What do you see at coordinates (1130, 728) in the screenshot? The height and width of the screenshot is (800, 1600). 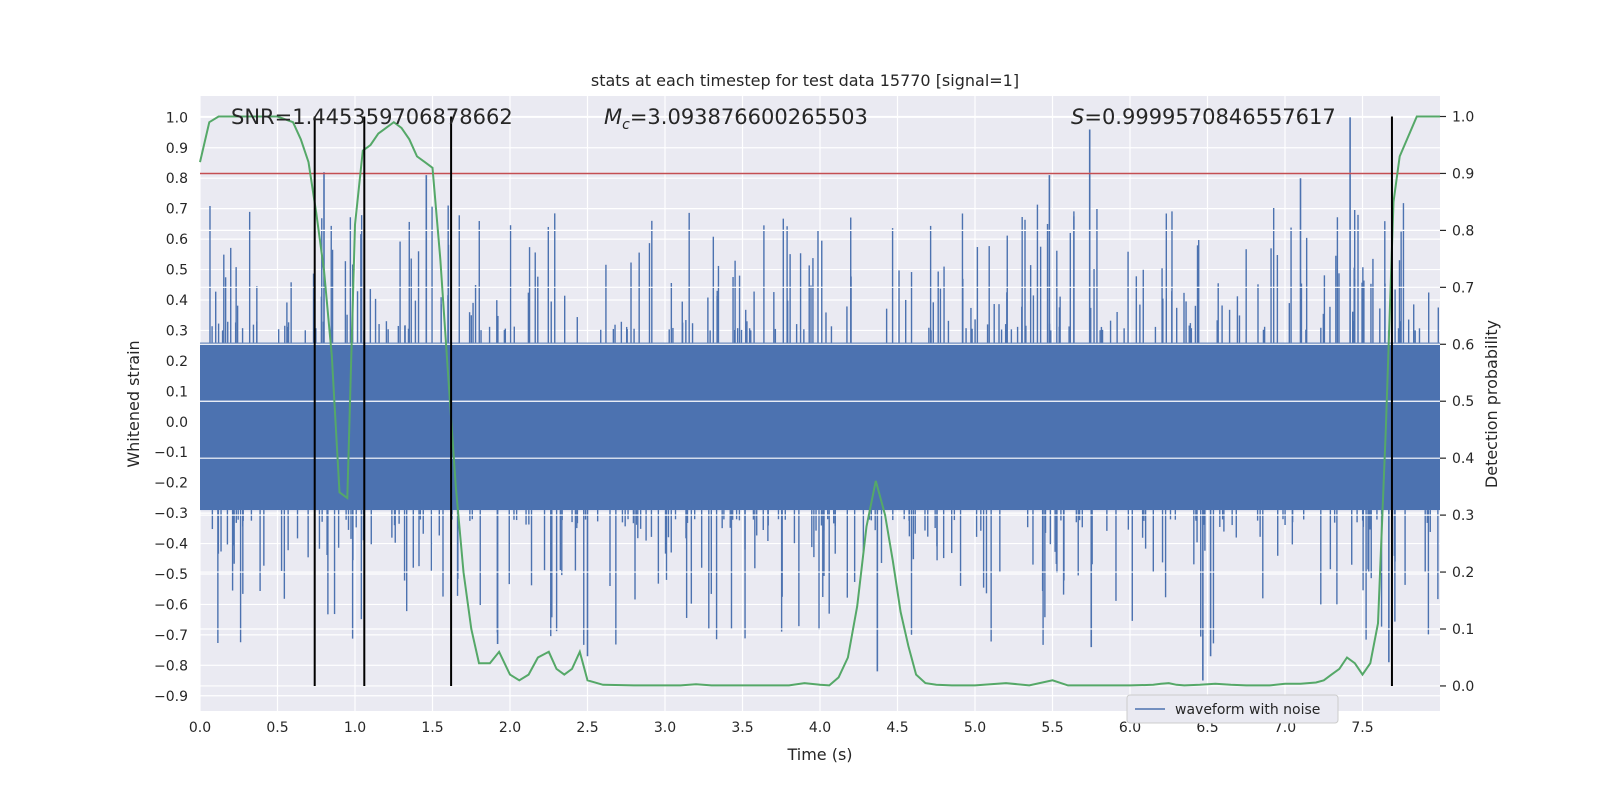 I see `x-tick-label: 6.0` at bounding box center [1130, 728].